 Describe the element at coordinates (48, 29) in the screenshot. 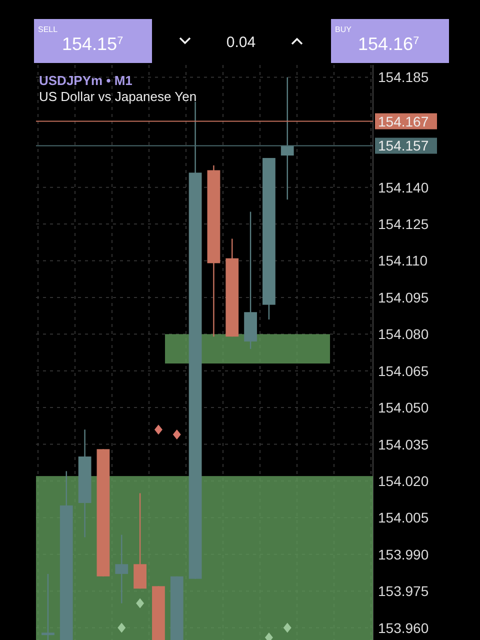

I see `text: SELL` at that location.